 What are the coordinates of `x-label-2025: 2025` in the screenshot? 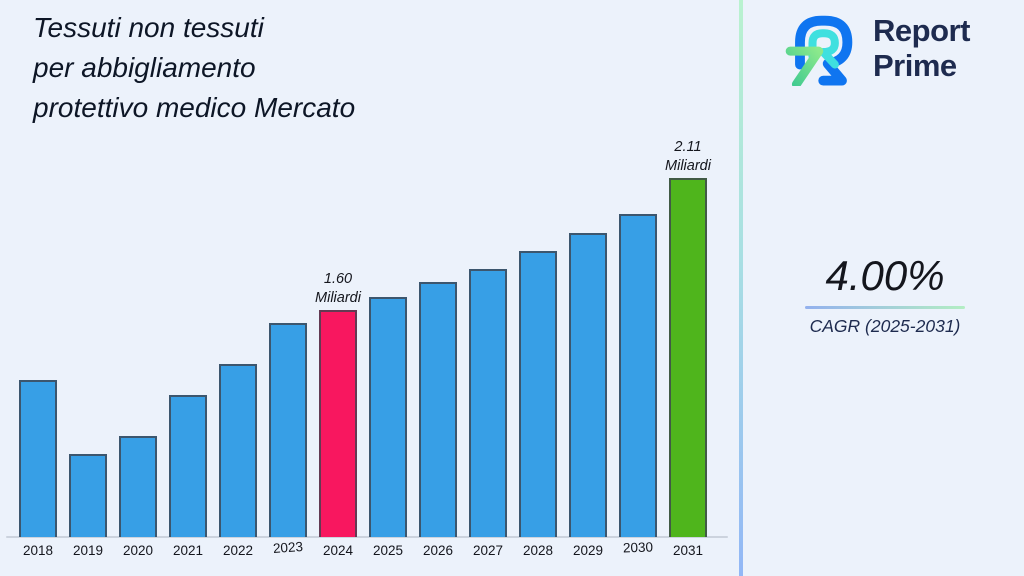 It's located at (388, 550).